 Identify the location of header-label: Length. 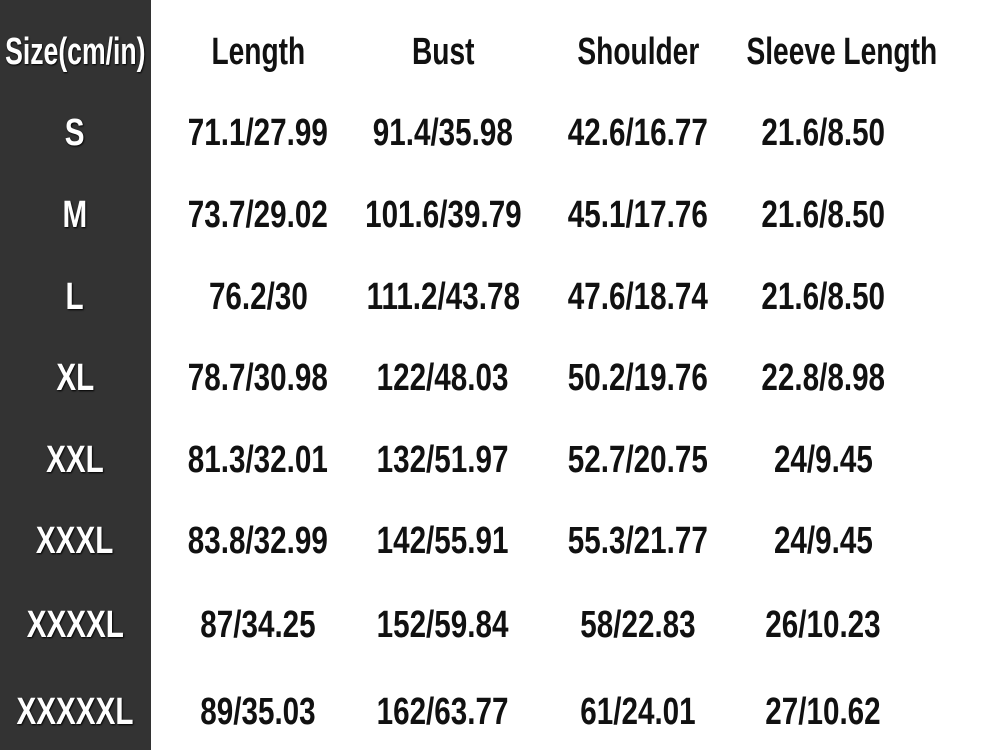
(258, 52).